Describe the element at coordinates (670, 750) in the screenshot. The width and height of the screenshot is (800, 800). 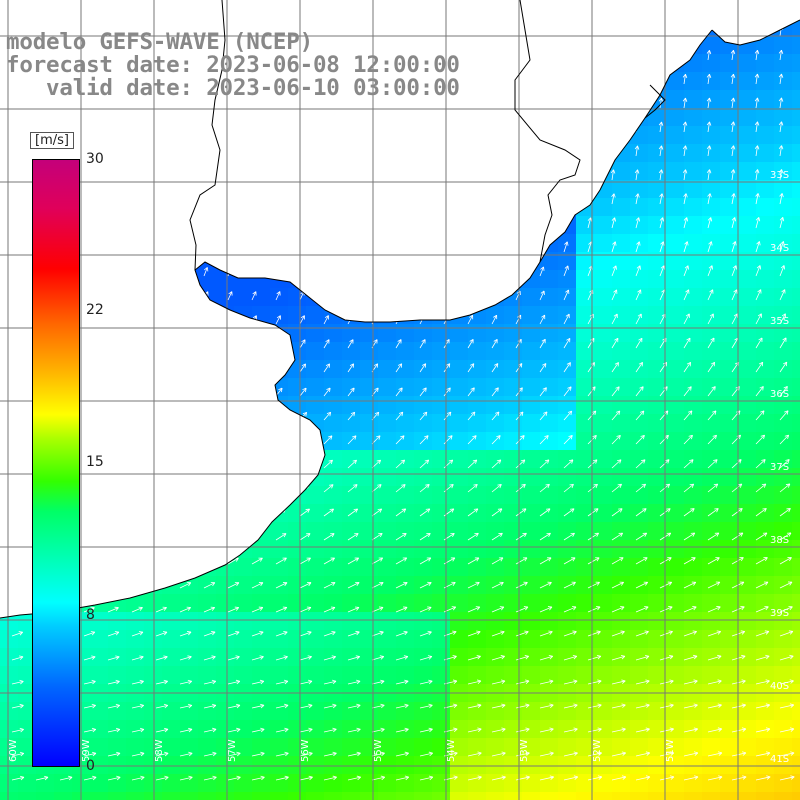
I see `lon-label: 51W` at that location.